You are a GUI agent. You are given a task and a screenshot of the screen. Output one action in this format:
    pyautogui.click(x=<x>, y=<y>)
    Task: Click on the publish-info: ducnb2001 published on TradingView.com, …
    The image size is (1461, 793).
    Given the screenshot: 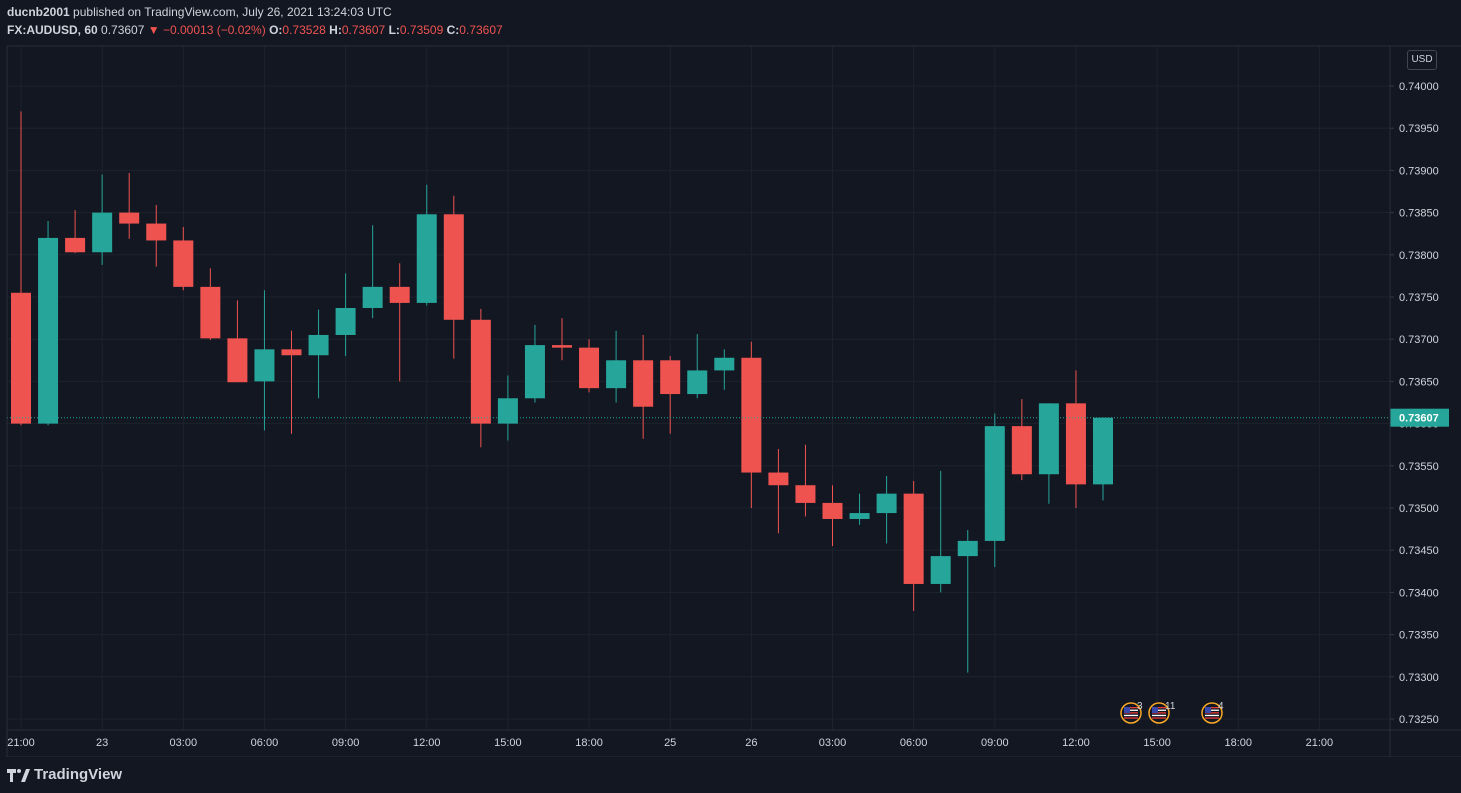 What is the action you would take?
    pyautogui.click(x=199, y=12)
    